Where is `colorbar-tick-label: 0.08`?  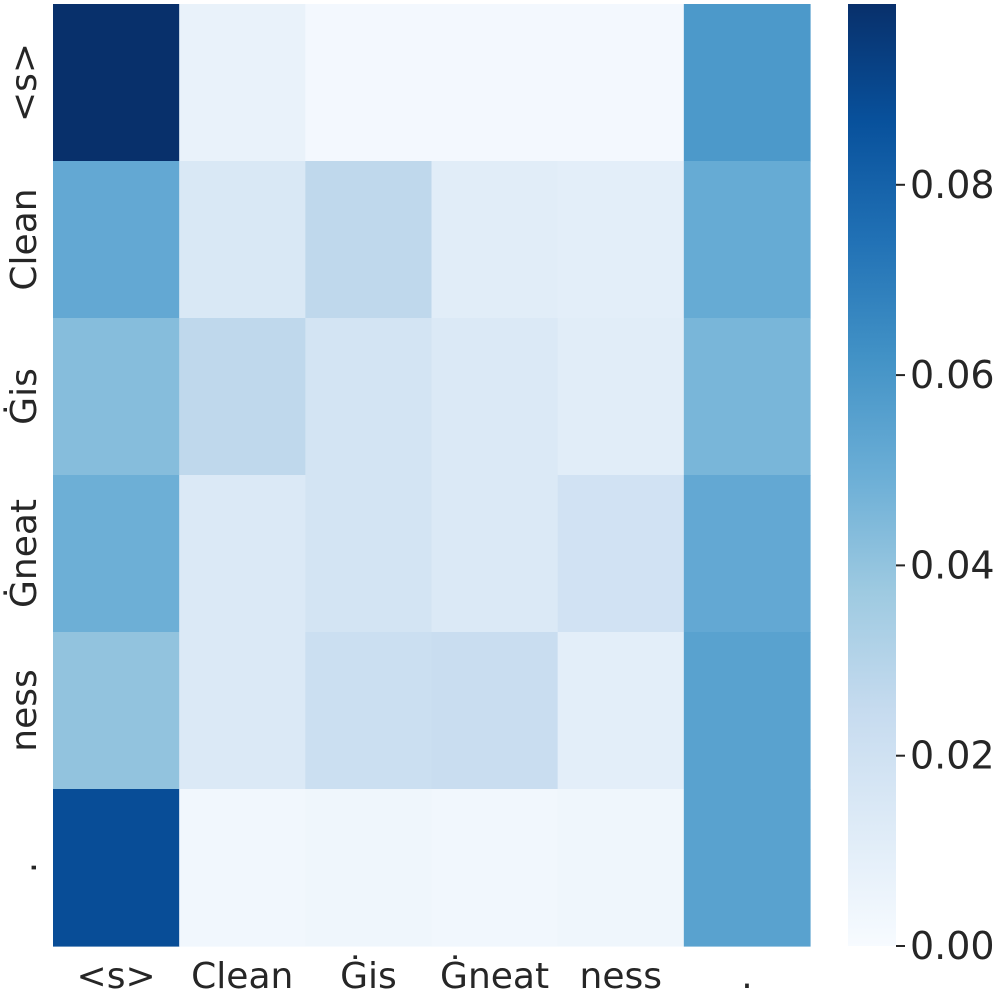 colorbar-tick-label: 0.08 is located at coordinates (952, 185).